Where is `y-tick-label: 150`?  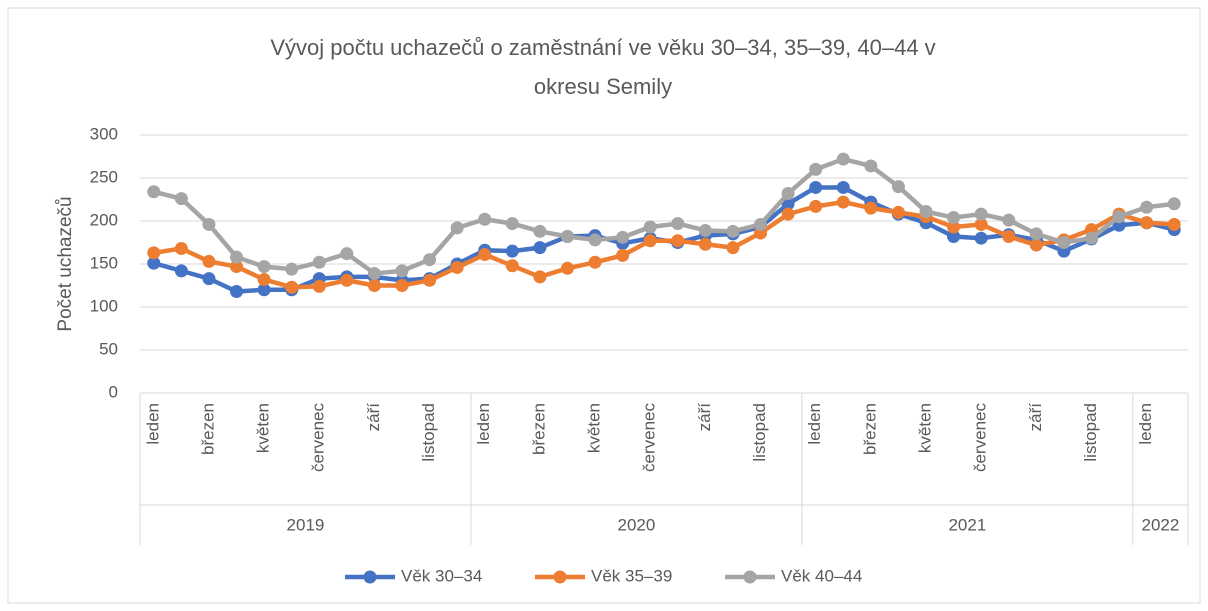
y-tick-label: 150 is located at coordinates (104, 262).